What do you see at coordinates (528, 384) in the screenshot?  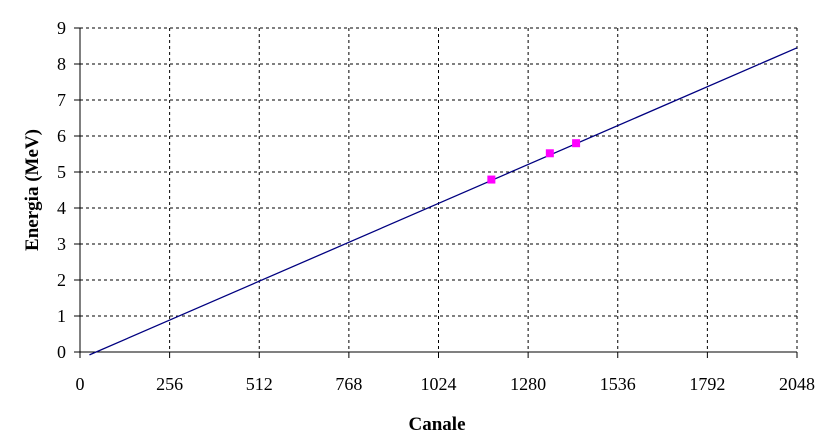 I see `x-tick-label: 1280` at bounding box center [528, 384].